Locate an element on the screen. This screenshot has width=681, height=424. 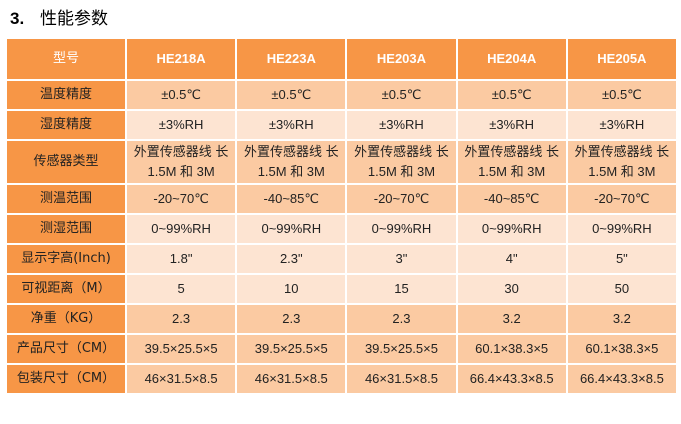
table-row: 可视距离（M） 5 10 15 30 50 is located at coordinates (341, 289).